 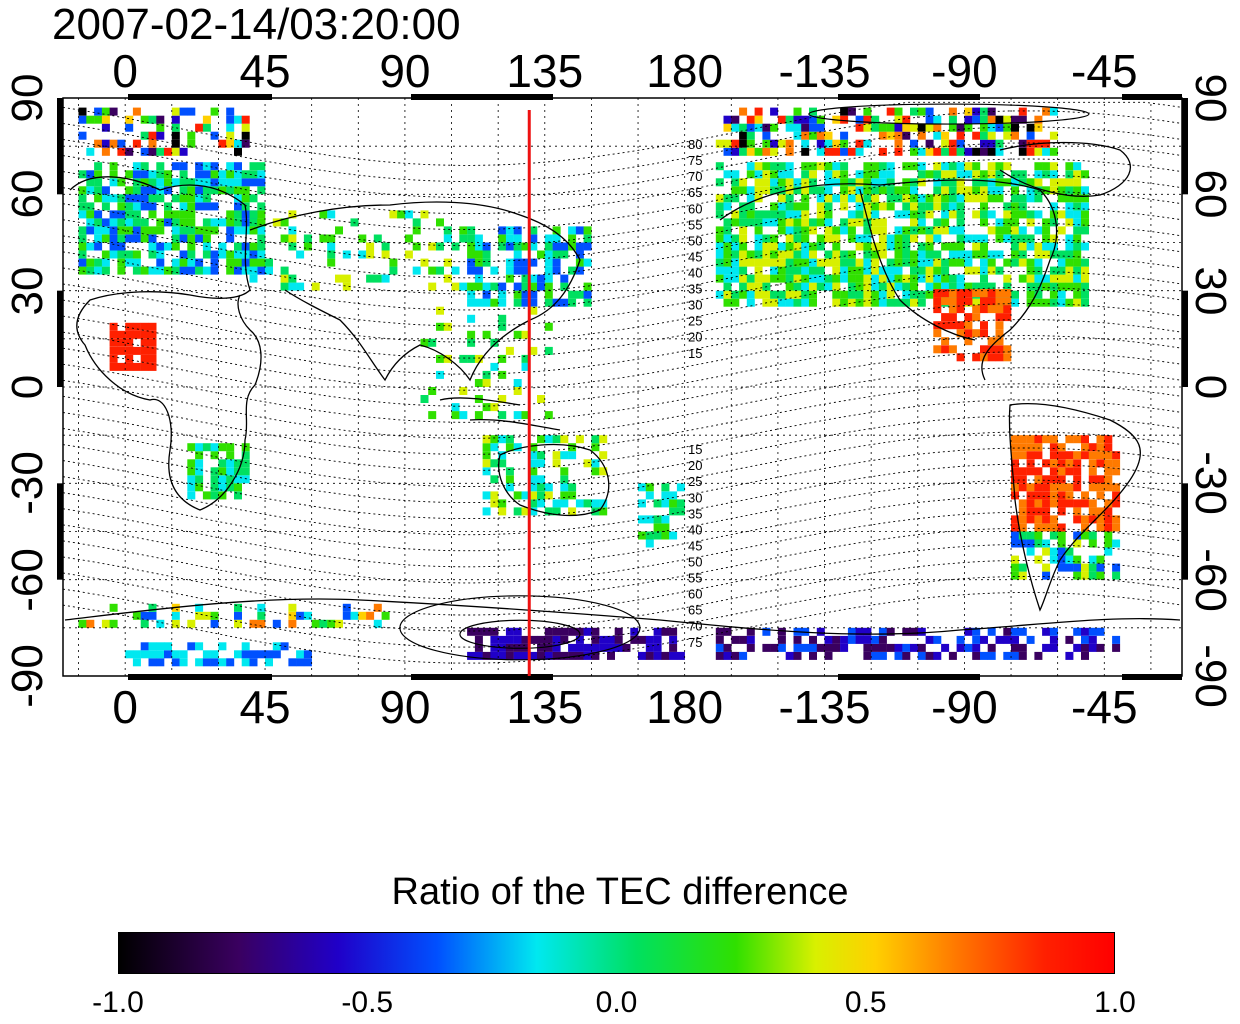 What do you see at coordinates (695, 465) in the screenshot?
I see `contour-label: 20` at bounding box center [695, 465].